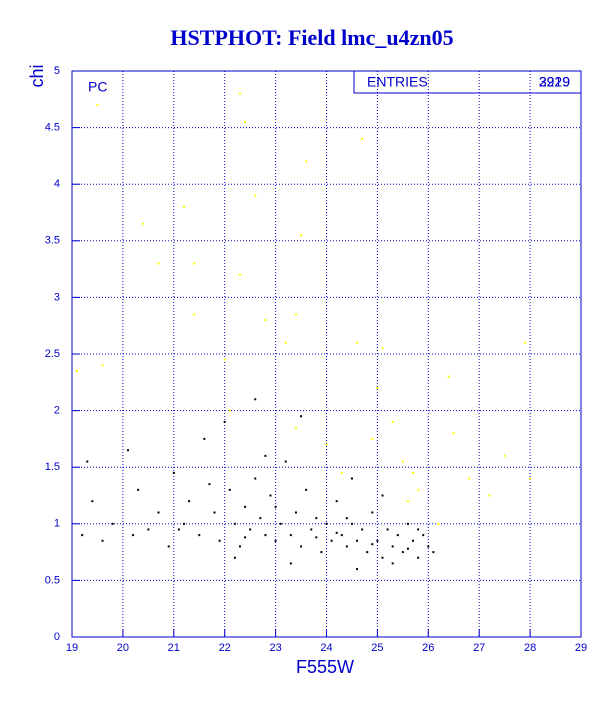 The width and height of the screenshot is (612, 709). I want to click on x-tick-label: 29, so click(581, 648).